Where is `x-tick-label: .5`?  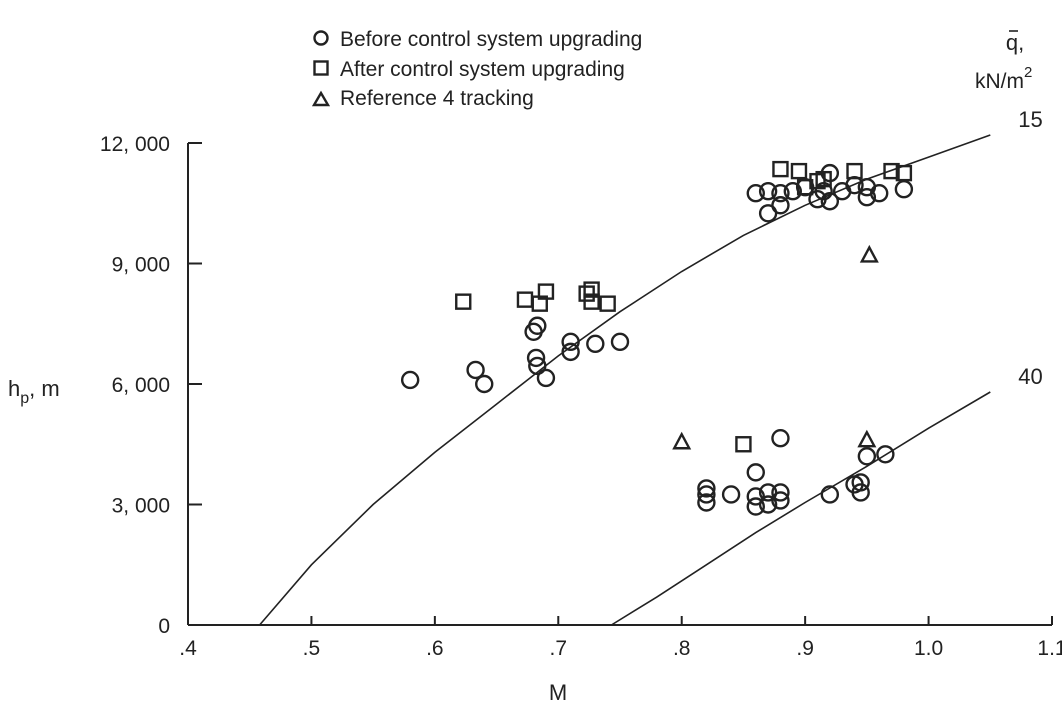 x-tick-label: .5 is located at coordinates (312, 648).